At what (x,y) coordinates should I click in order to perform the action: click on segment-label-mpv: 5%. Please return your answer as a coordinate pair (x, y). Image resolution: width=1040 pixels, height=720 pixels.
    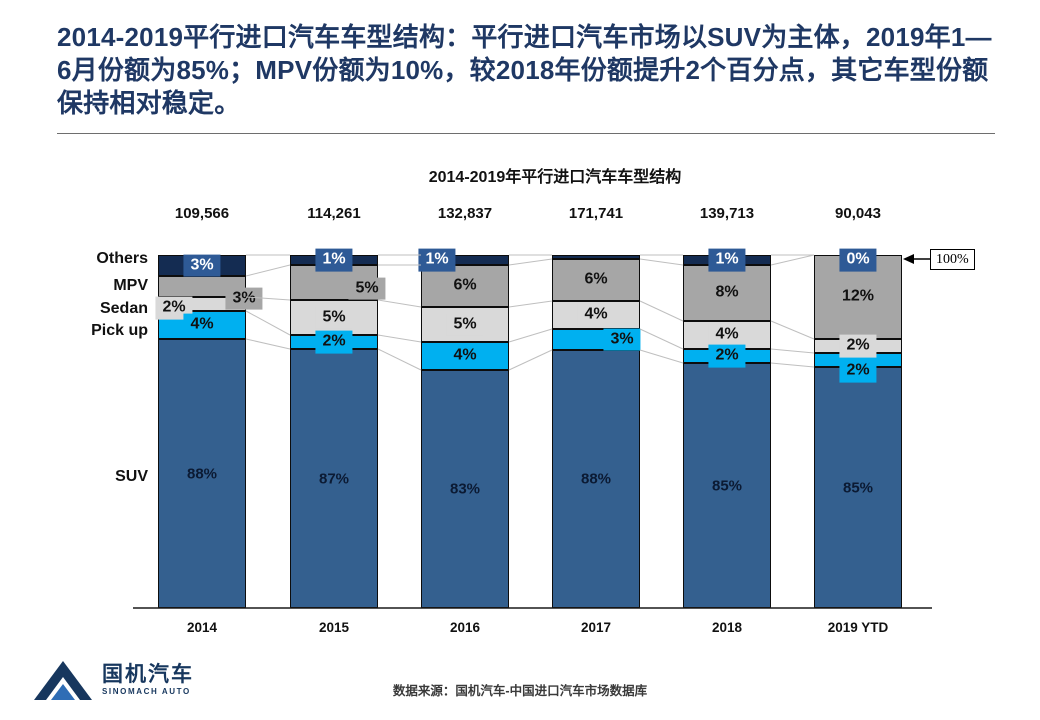
    Looking at the image, I should click on (367, 288).